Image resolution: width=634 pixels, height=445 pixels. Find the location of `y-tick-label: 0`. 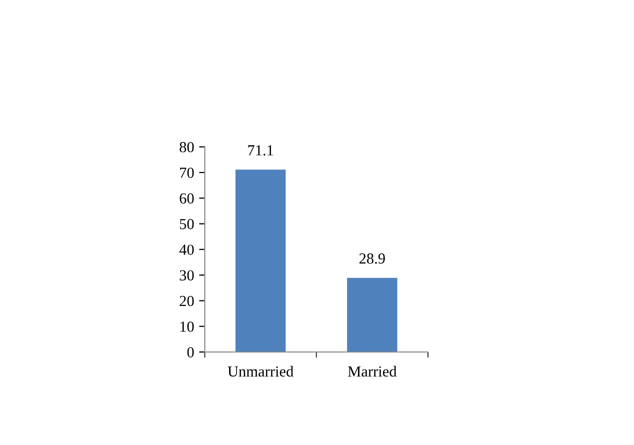

y-tick-label: 0 is located at coordinates (190, 352).